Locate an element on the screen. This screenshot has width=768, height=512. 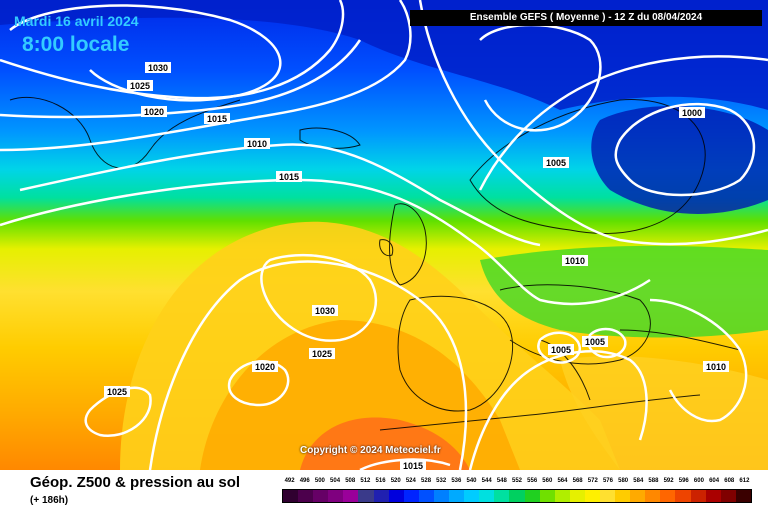
pressure-label: 1000 is located at coordinates (692, 113).